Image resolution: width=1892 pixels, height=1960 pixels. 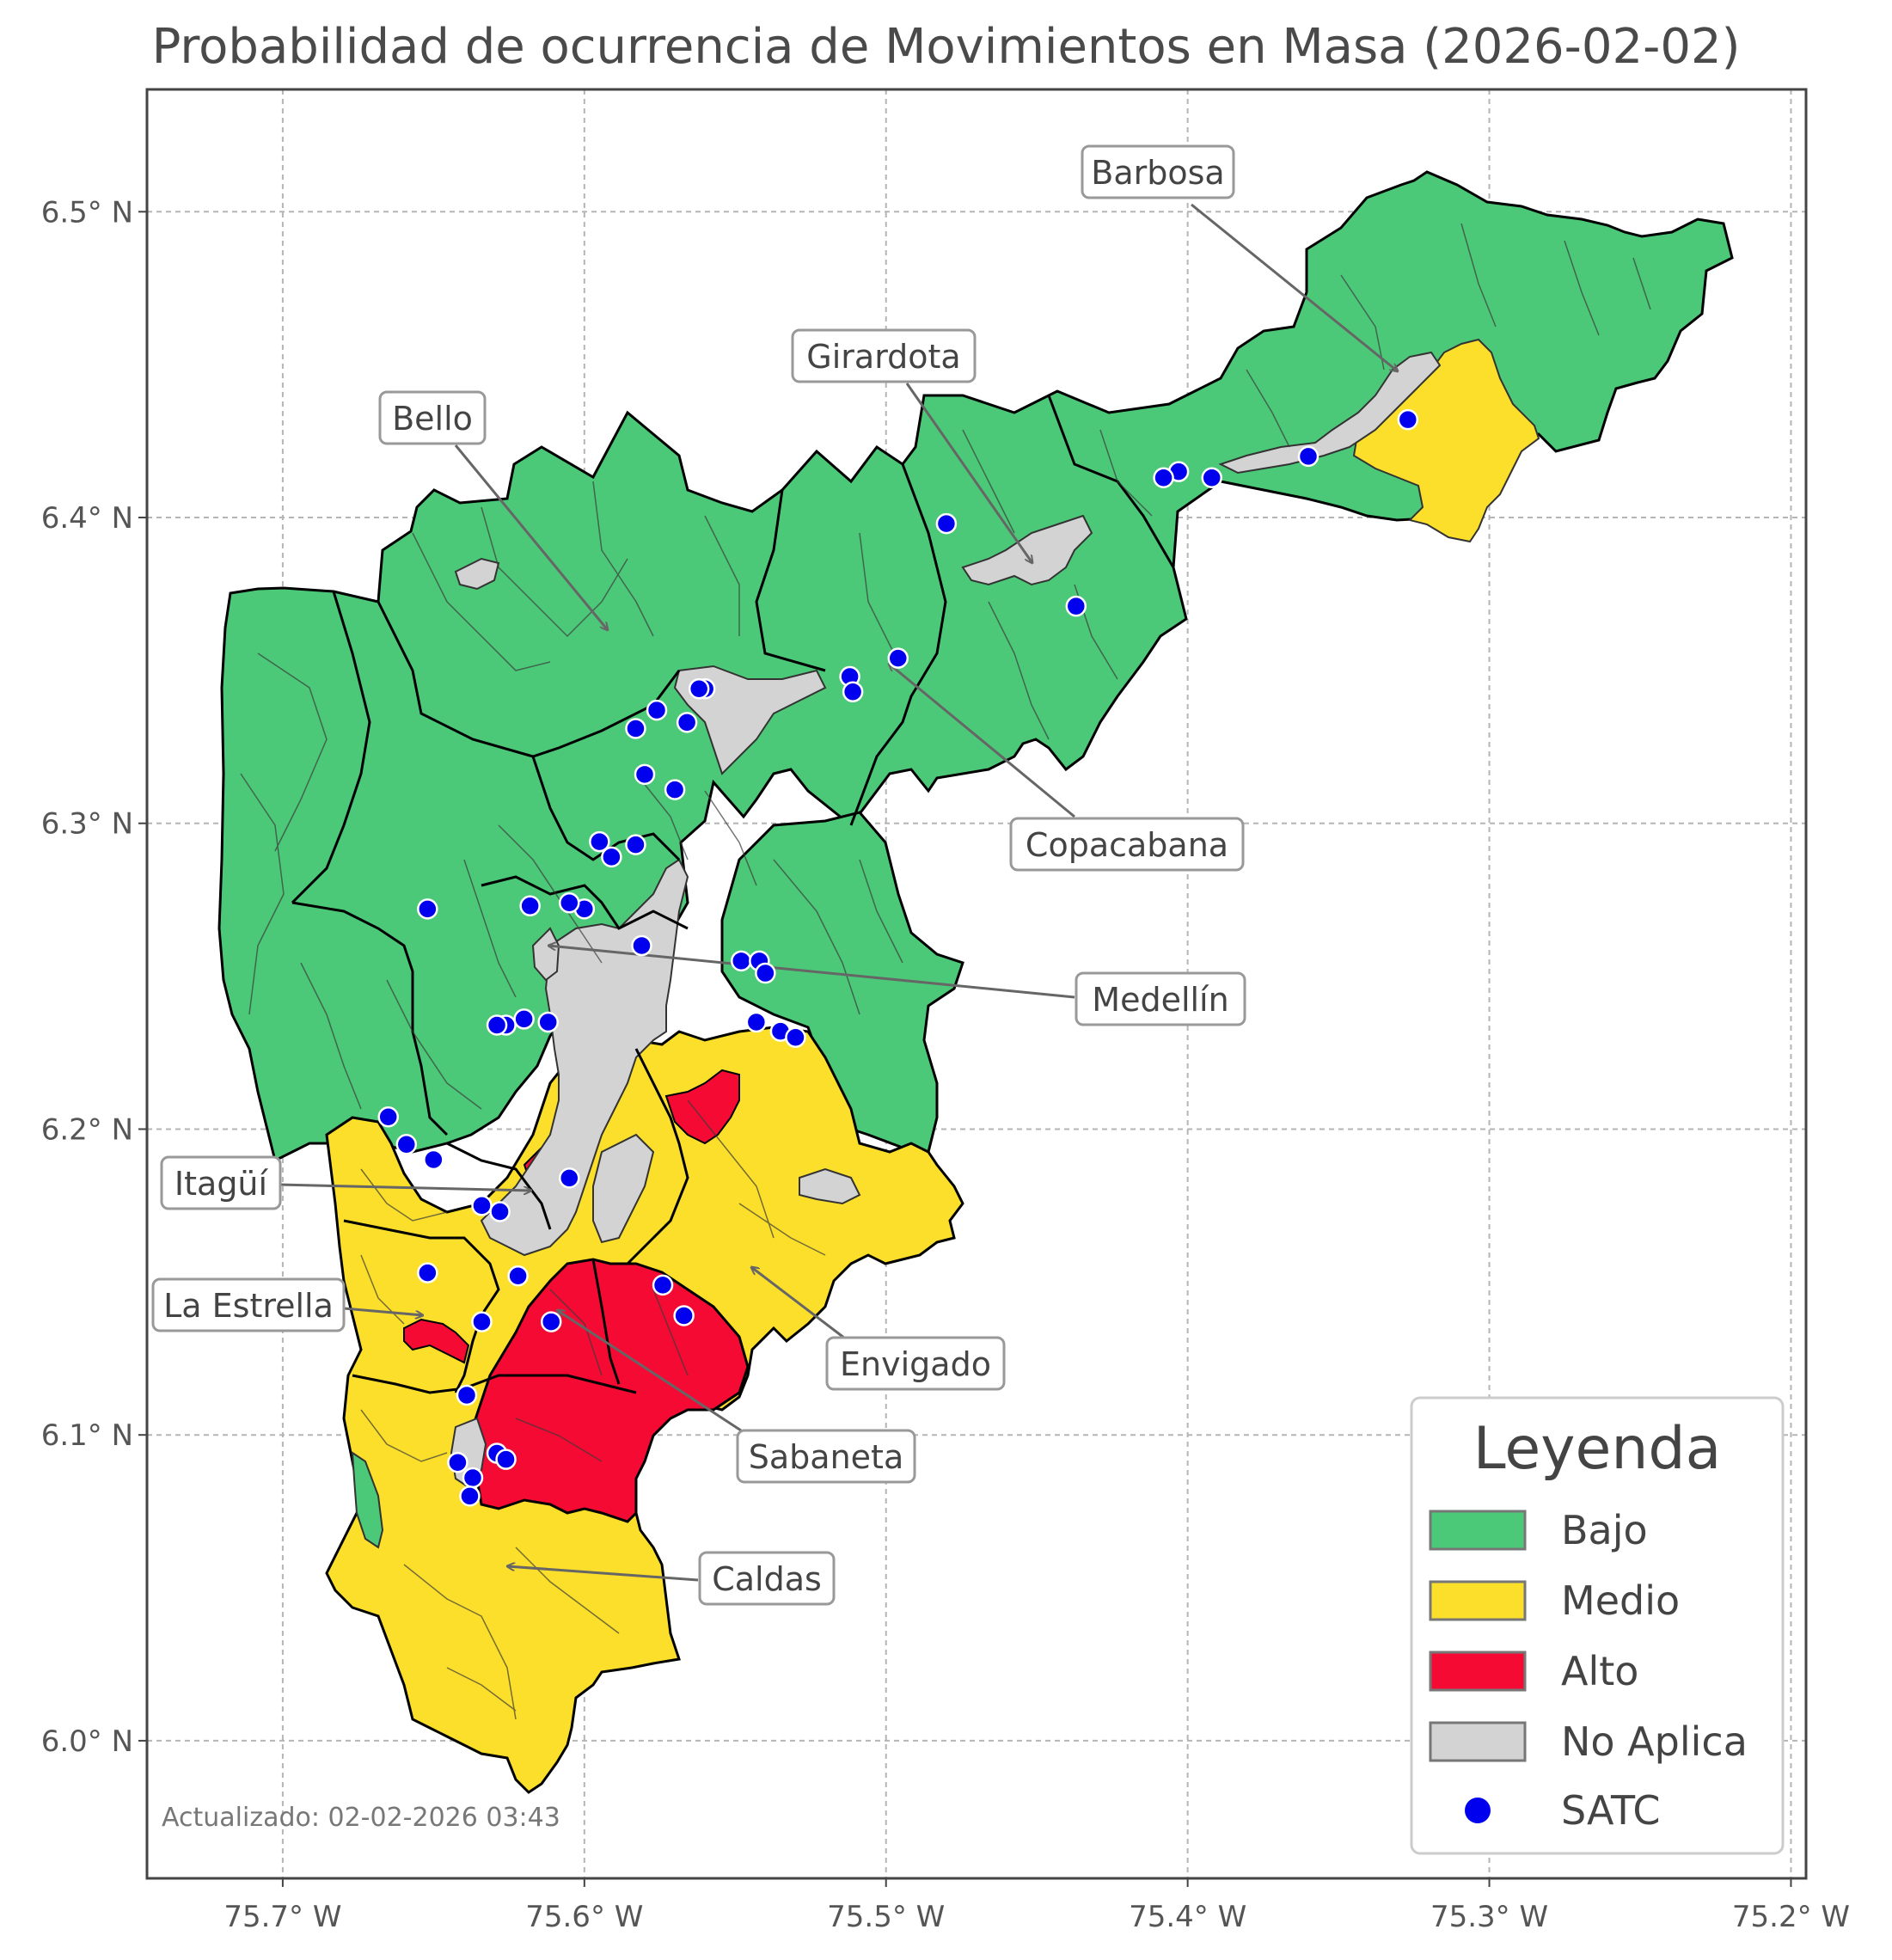 I want to click on tick-label-lon-0: 75.7° W, so click(x=282, y=1917).